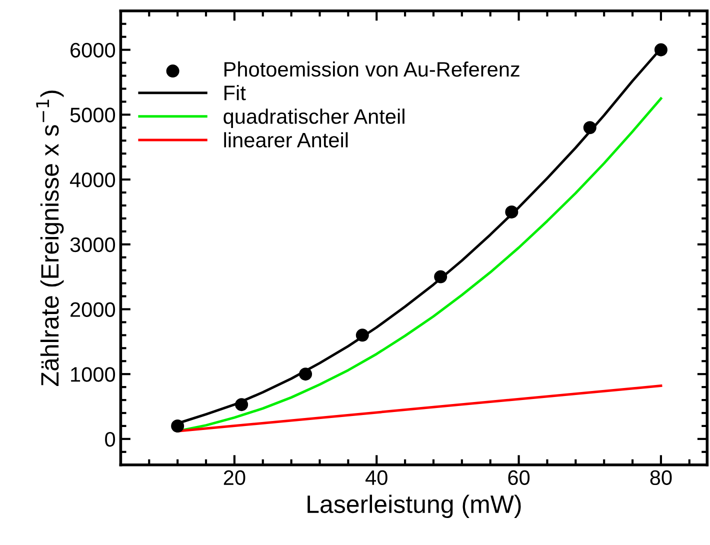  Describe the element at coordinates (235, 92) in the screenshot. I see `legend-label: Fit` at that location.